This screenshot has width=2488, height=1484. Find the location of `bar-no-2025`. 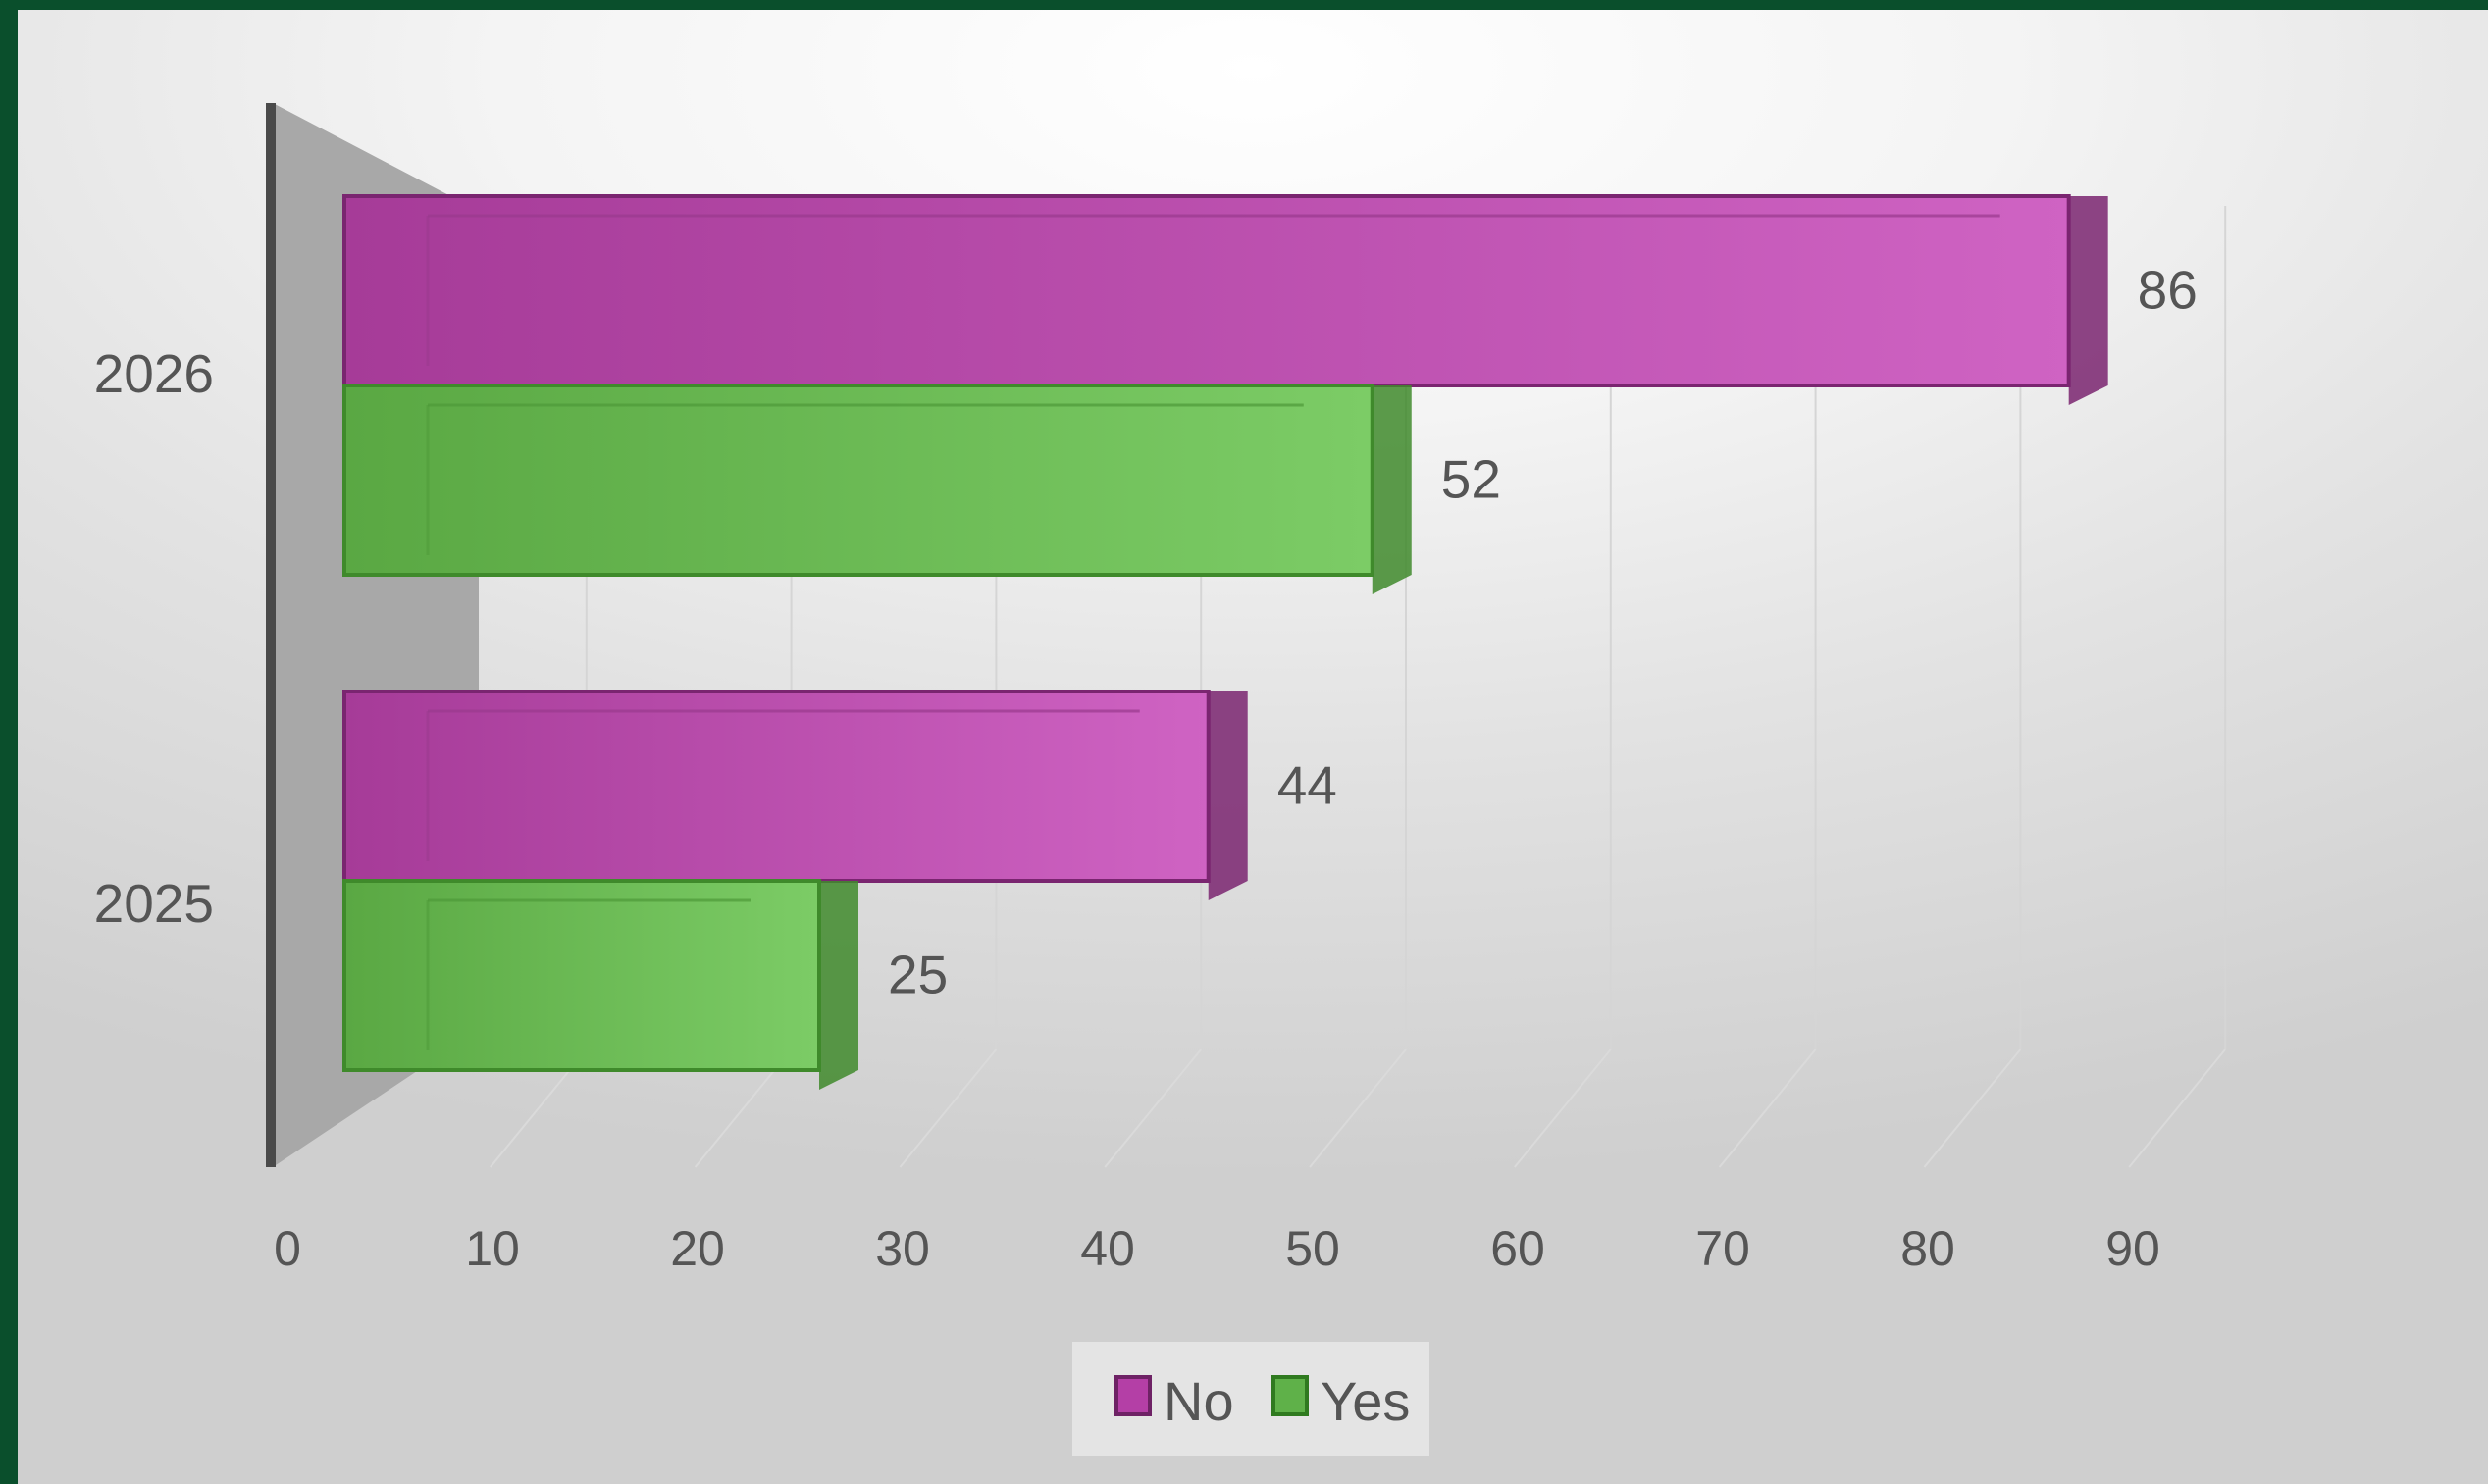

bar-no-2025 is located at coordinates (776, 786).